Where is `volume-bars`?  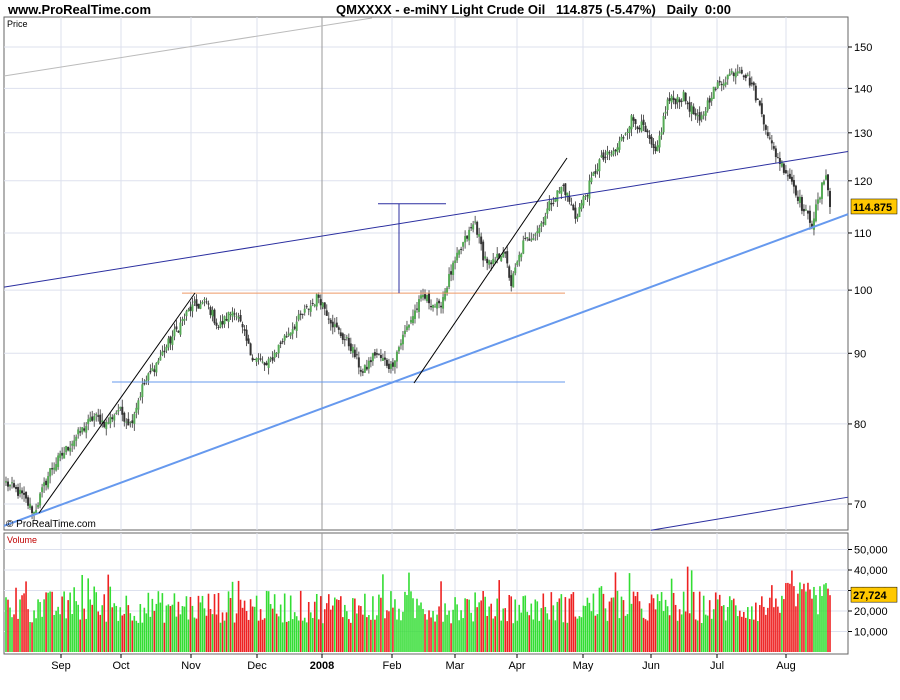 volume-bars is located at coordinates (418, 609).